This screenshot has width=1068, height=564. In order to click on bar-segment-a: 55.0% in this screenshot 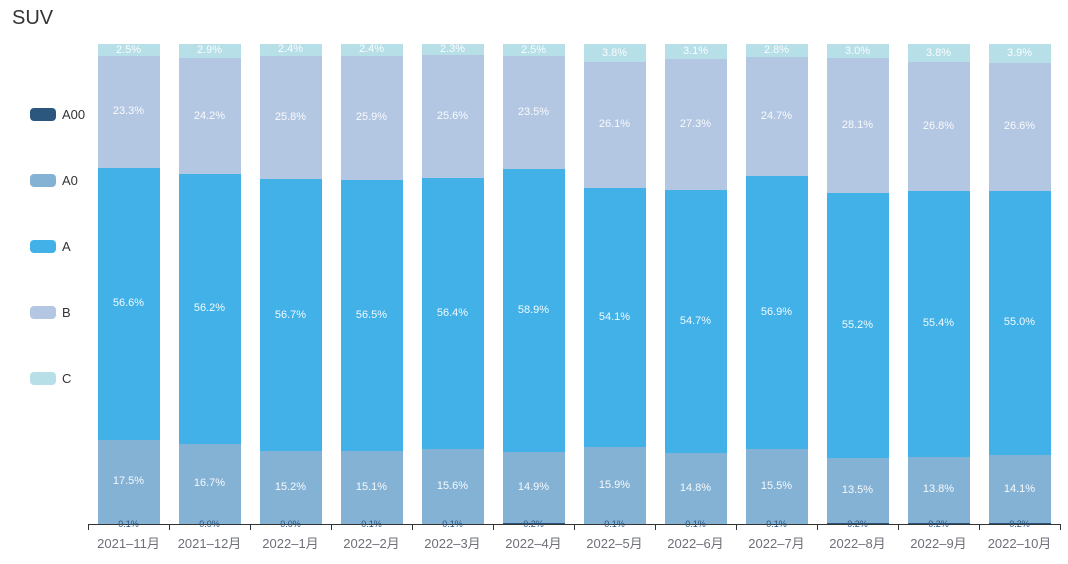, I will do `click(1019, 323)`.